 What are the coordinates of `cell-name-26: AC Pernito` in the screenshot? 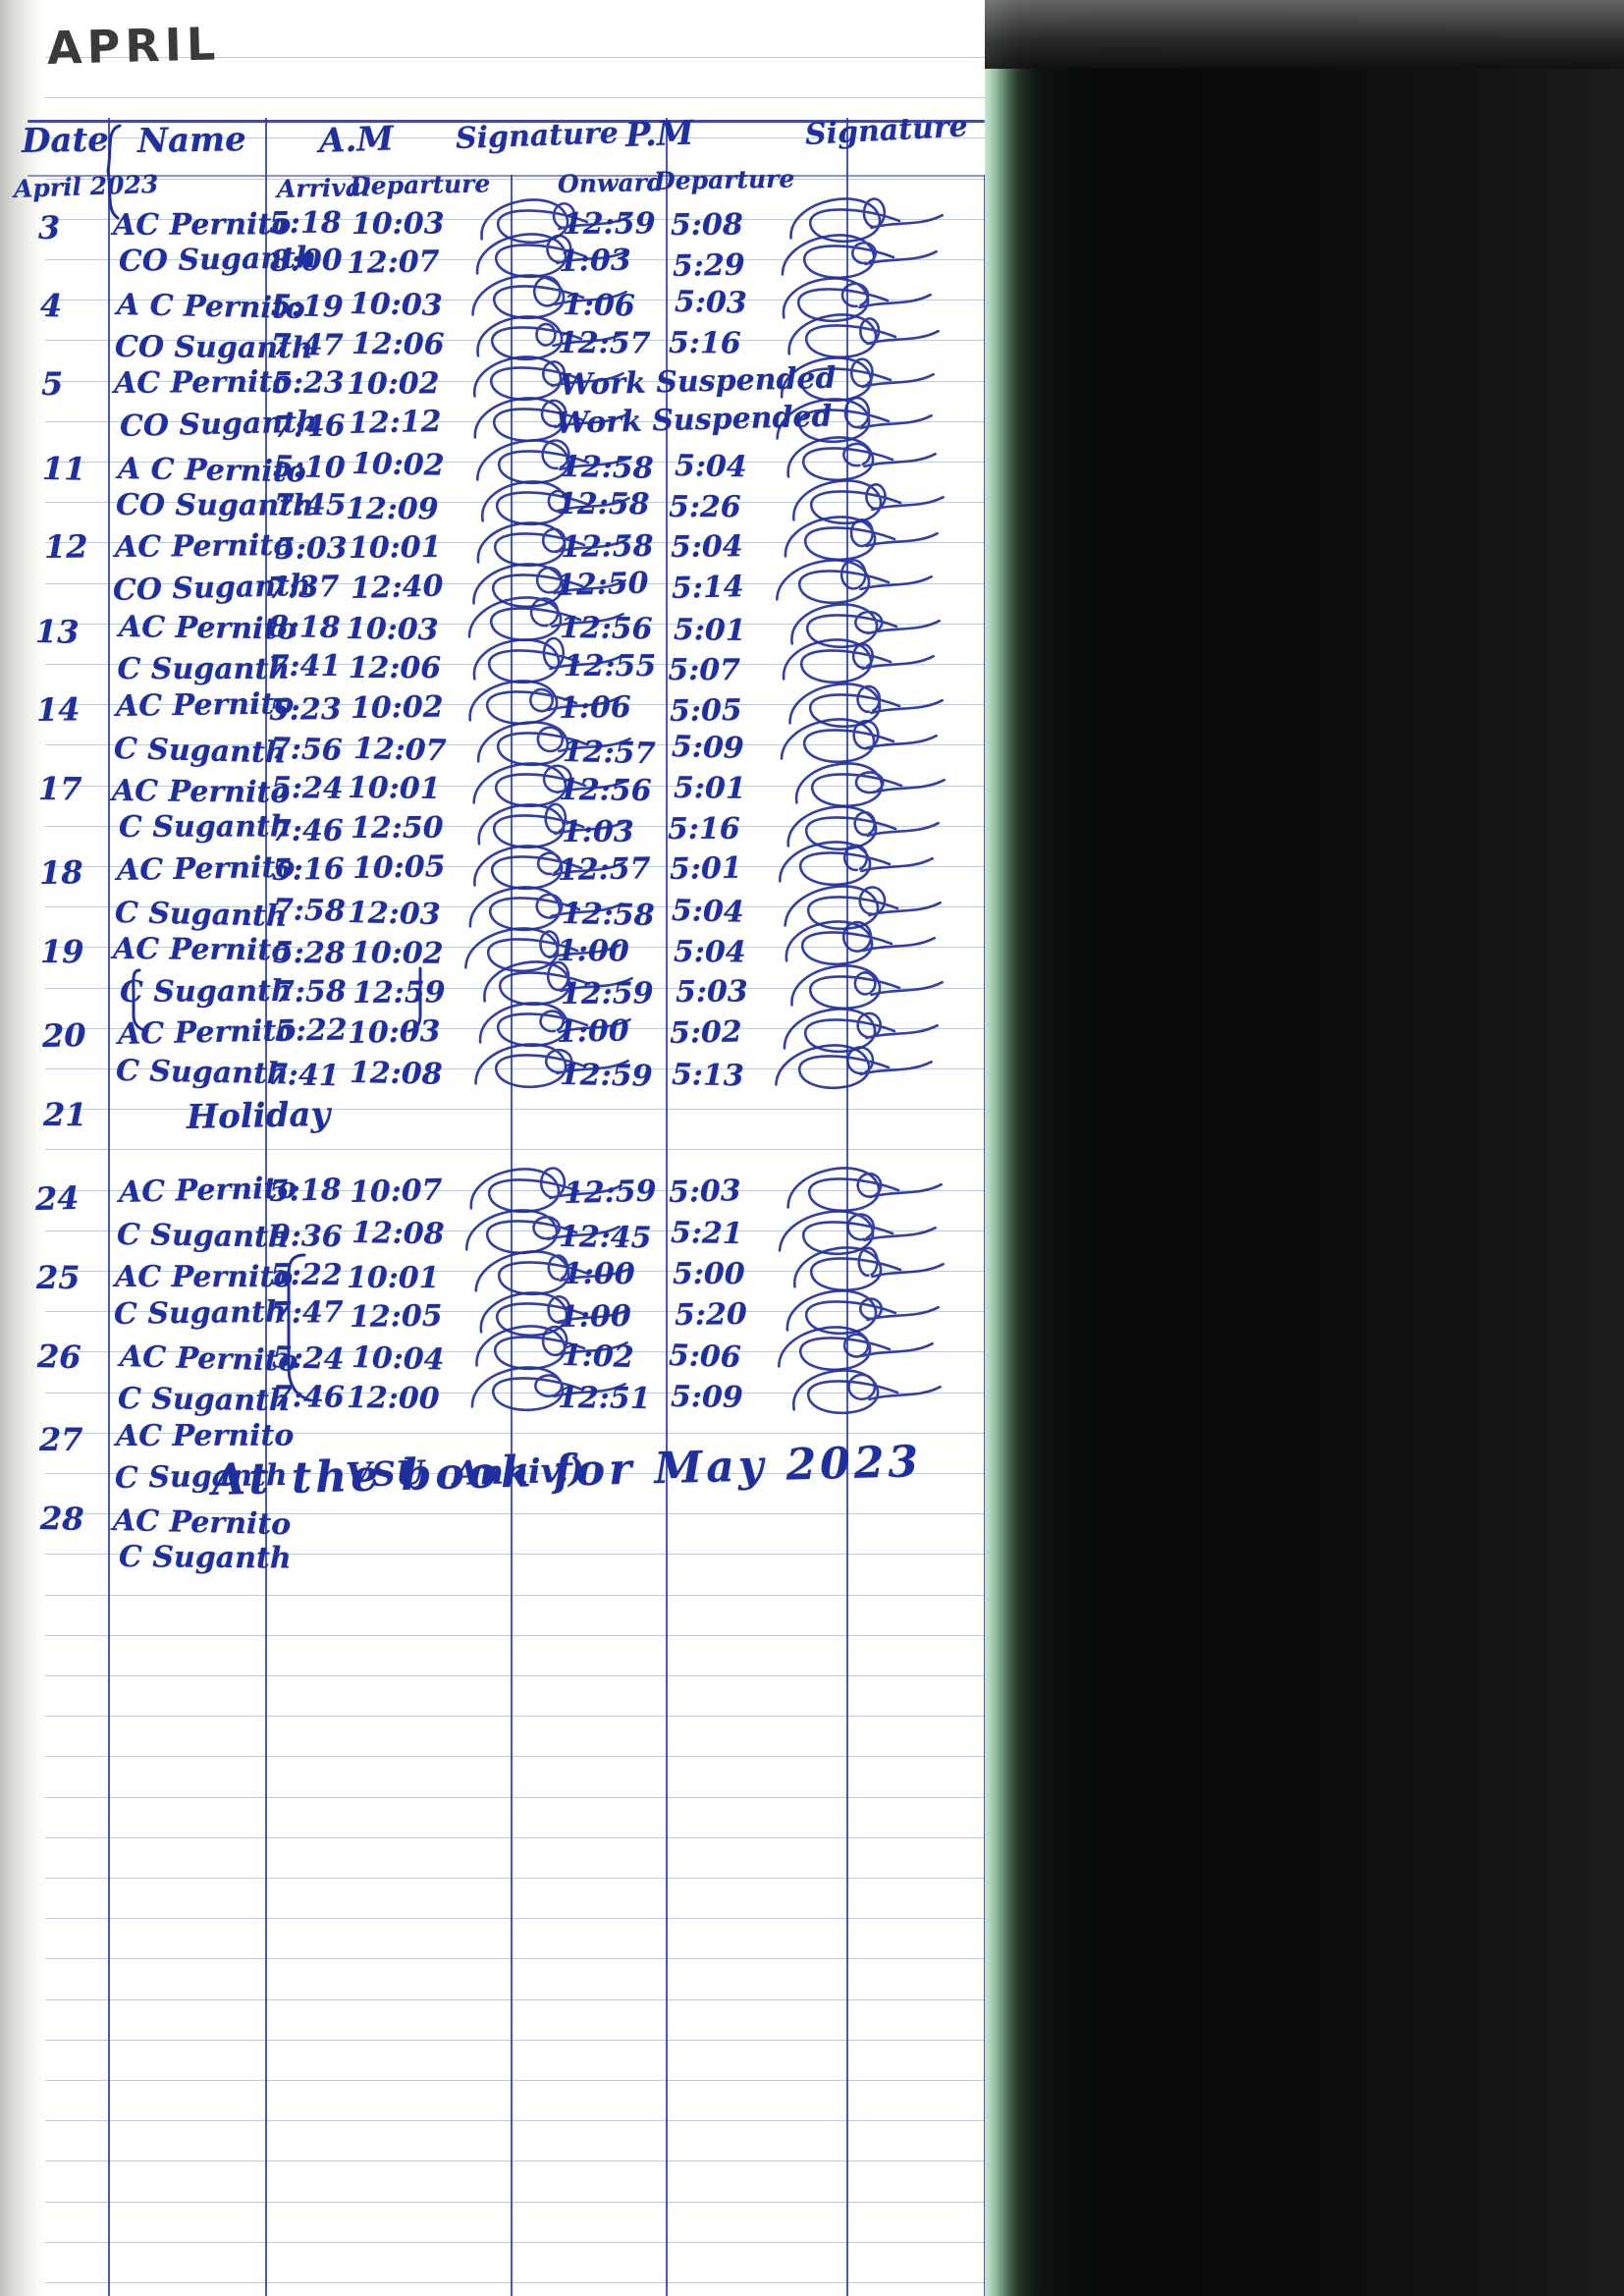 It's located at (204, 1277).